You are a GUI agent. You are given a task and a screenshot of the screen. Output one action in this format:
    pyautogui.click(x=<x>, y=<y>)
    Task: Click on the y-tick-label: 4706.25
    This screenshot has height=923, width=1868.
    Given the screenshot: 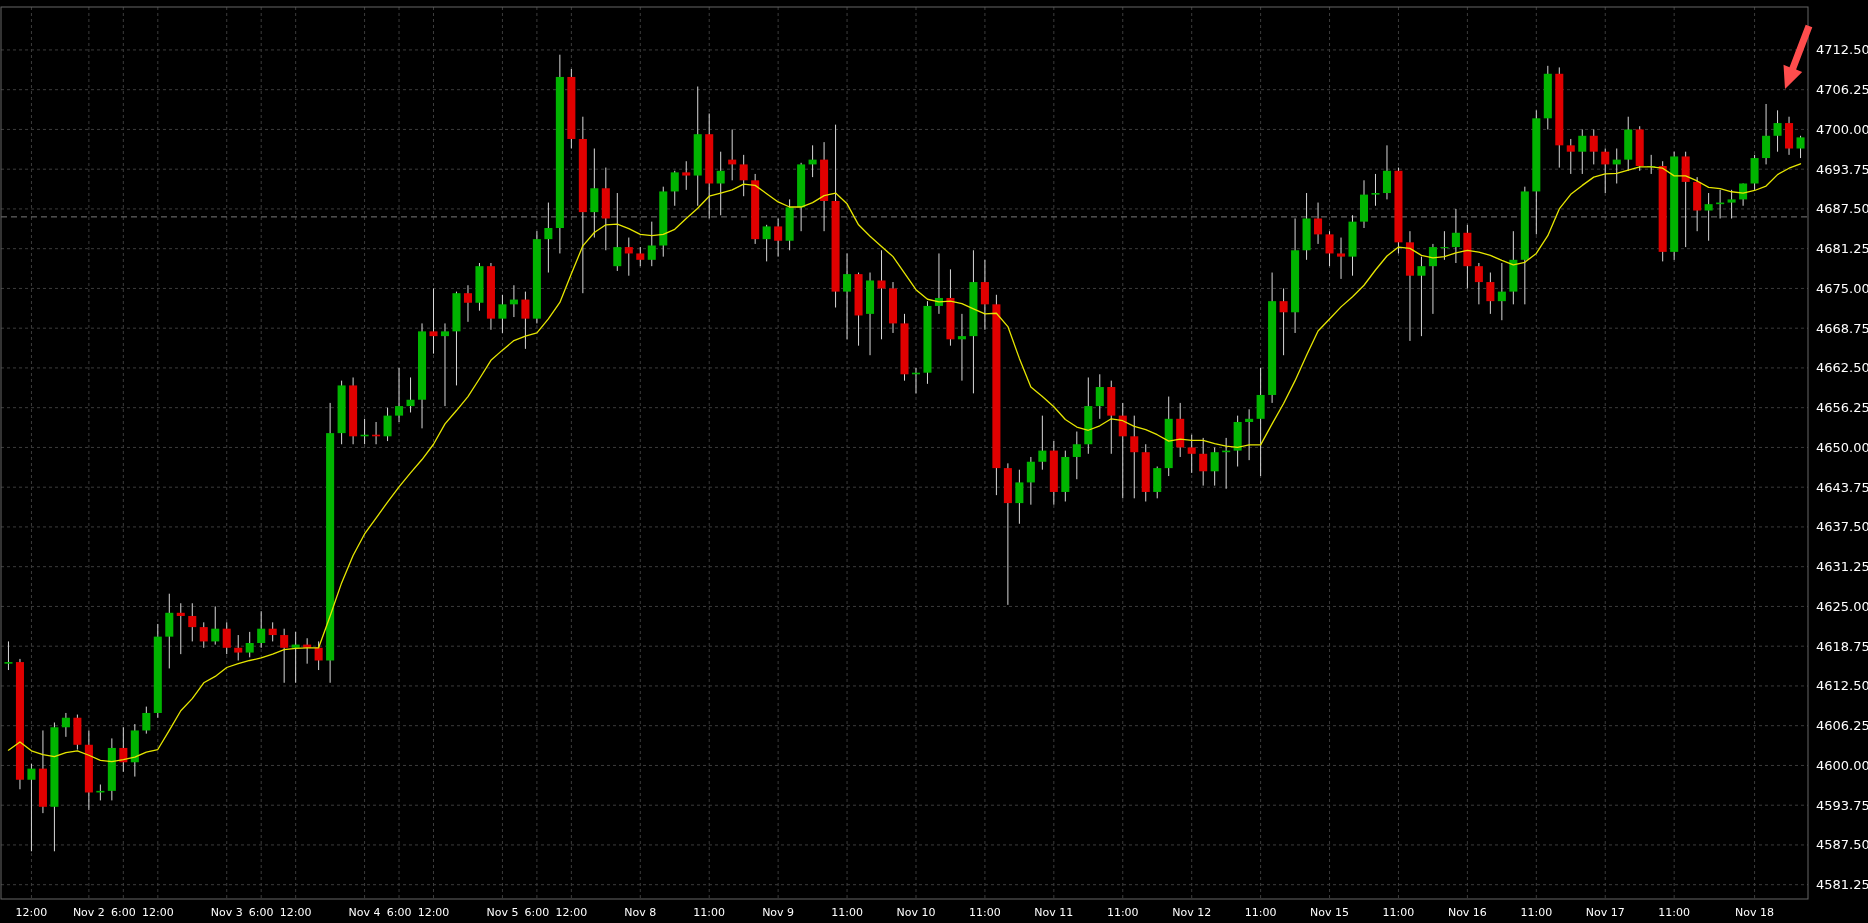 What is the action you would take?
    pyautogui.click(x=1842, y=90)
    